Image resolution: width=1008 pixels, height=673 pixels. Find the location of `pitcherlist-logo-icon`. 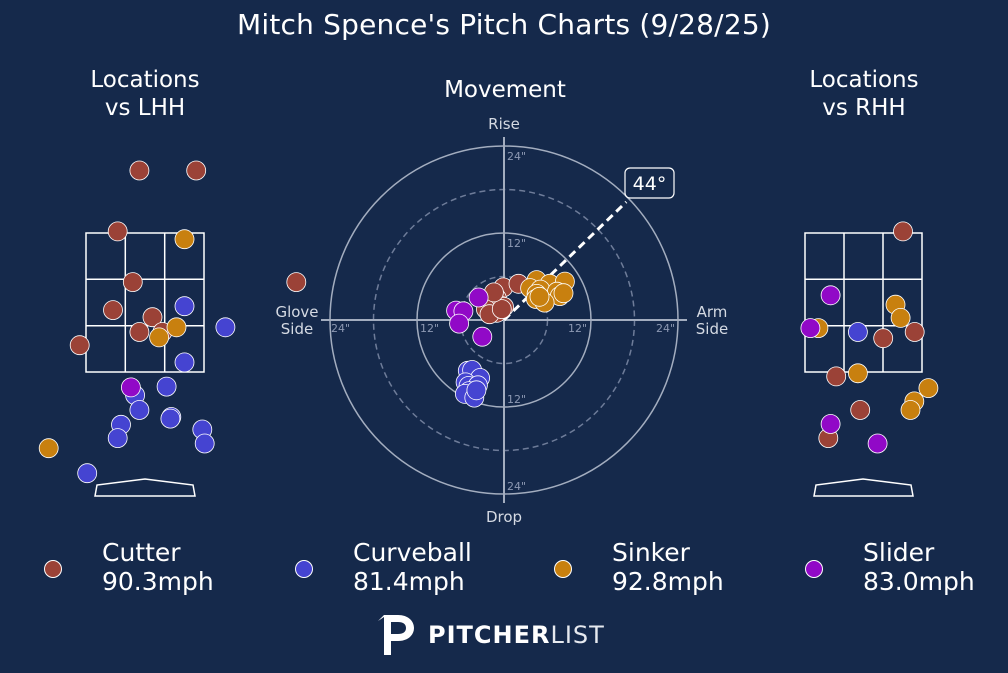

pitcherlist-logo-icon is located at coordinates (396, 635).